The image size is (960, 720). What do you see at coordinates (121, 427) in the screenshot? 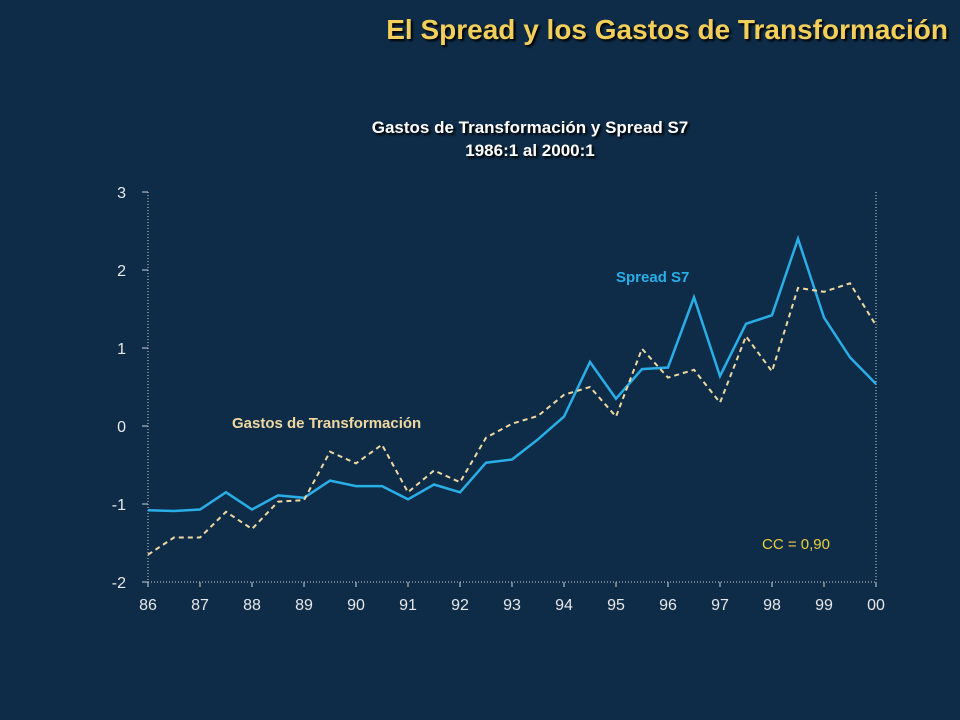
I see `y-tick-label: 0` at bounding box center [121, 427].